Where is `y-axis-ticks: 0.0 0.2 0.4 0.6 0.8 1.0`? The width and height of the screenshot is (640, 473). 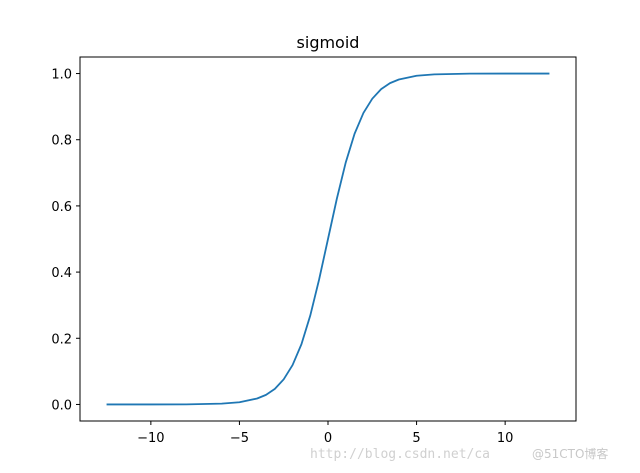 y-axis-ticks: 0.0 0.2 0.4 0.6 0.8 1.0 is located at coordinates (65, 240).